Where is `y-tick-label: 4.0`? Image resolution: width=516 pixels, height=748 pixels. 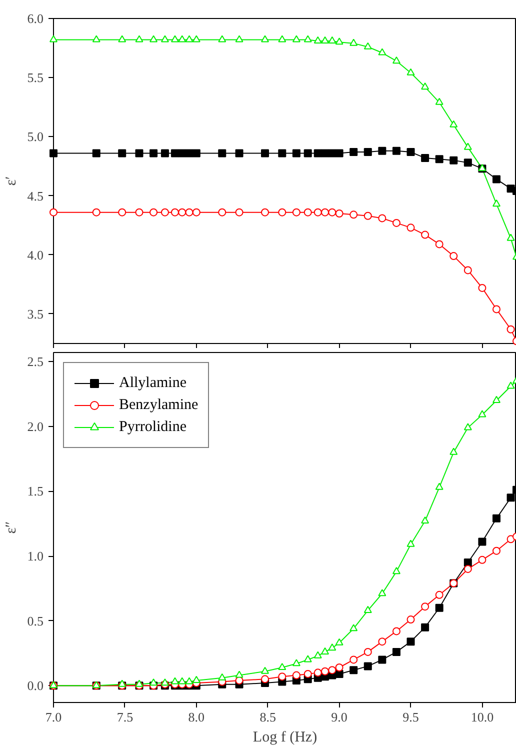 y-tick-label: 4.0 is located at coordinates (35, 254).